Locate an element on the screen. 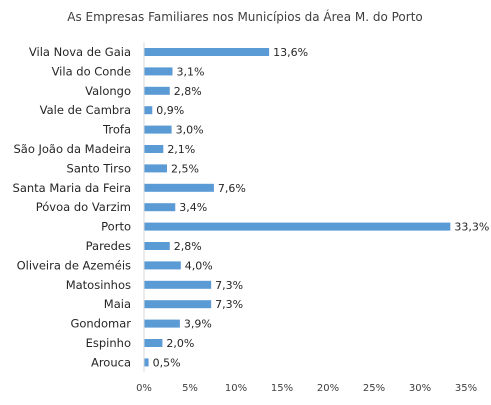 The width and height of the screenshot is (491, 405). category-label: Porto is located at coordinates (116, 227).